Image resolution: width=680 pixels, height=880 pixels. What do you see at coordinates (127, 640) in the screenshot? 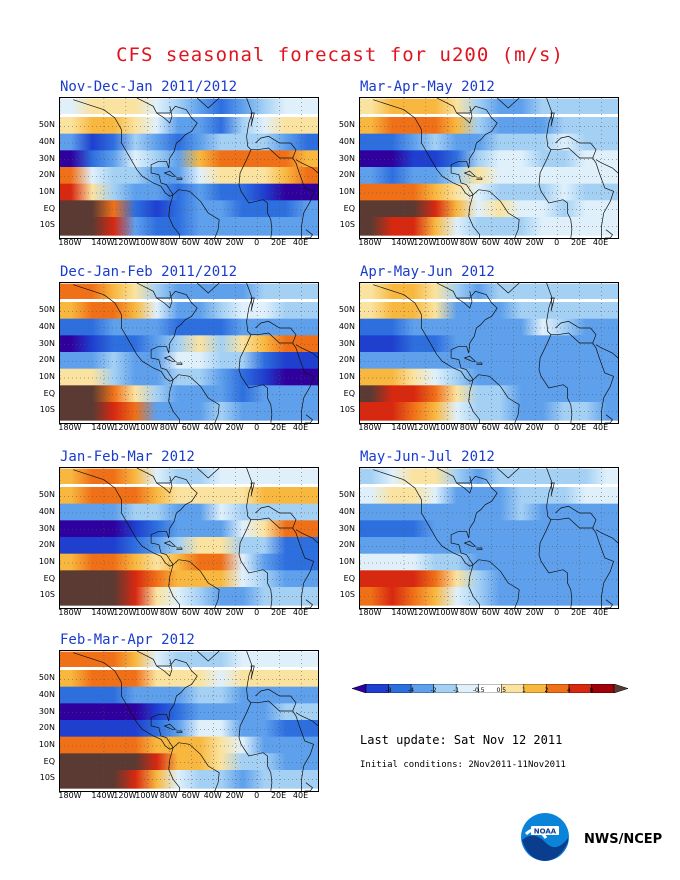
I see `panel-title: Feb-Mar-Apr 2012` at bounding box center [127, 640].